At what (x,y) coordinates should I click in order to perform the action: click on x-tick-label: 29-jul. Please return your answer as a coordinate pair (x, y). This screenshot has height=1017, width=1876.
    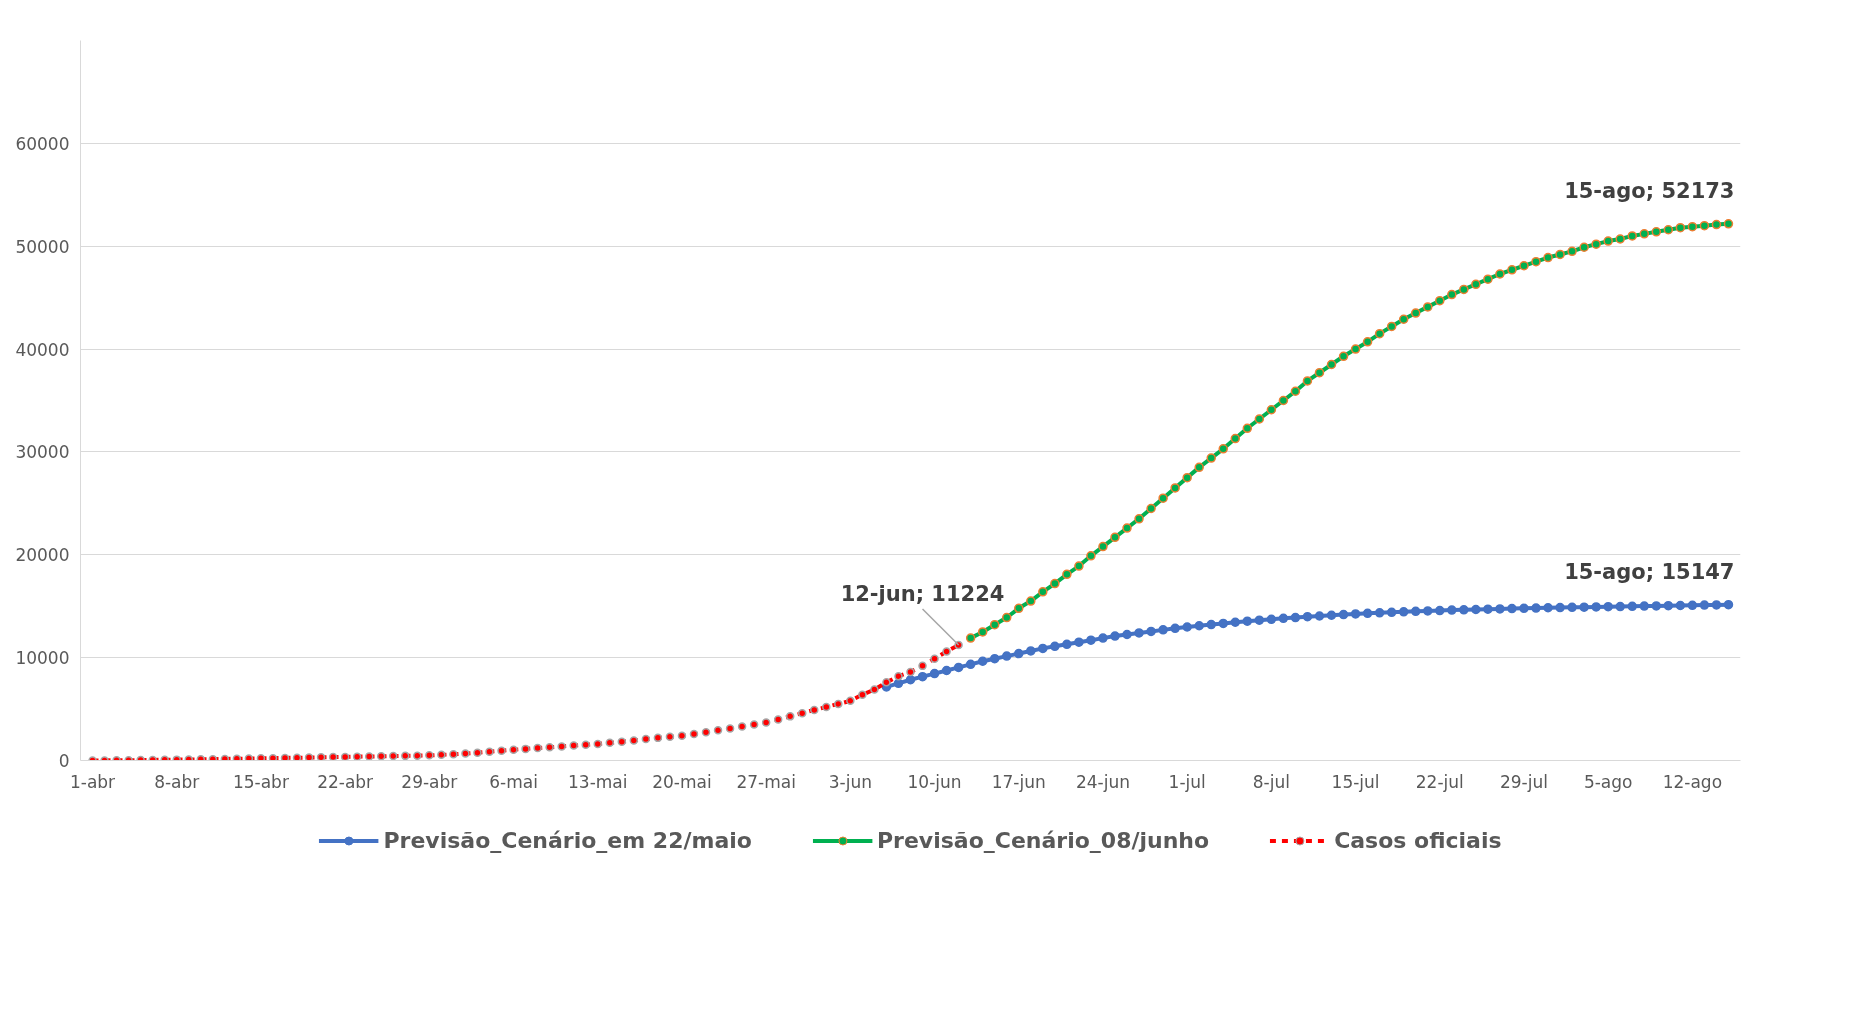
    Looking at the image, I should click on (1523, 781).